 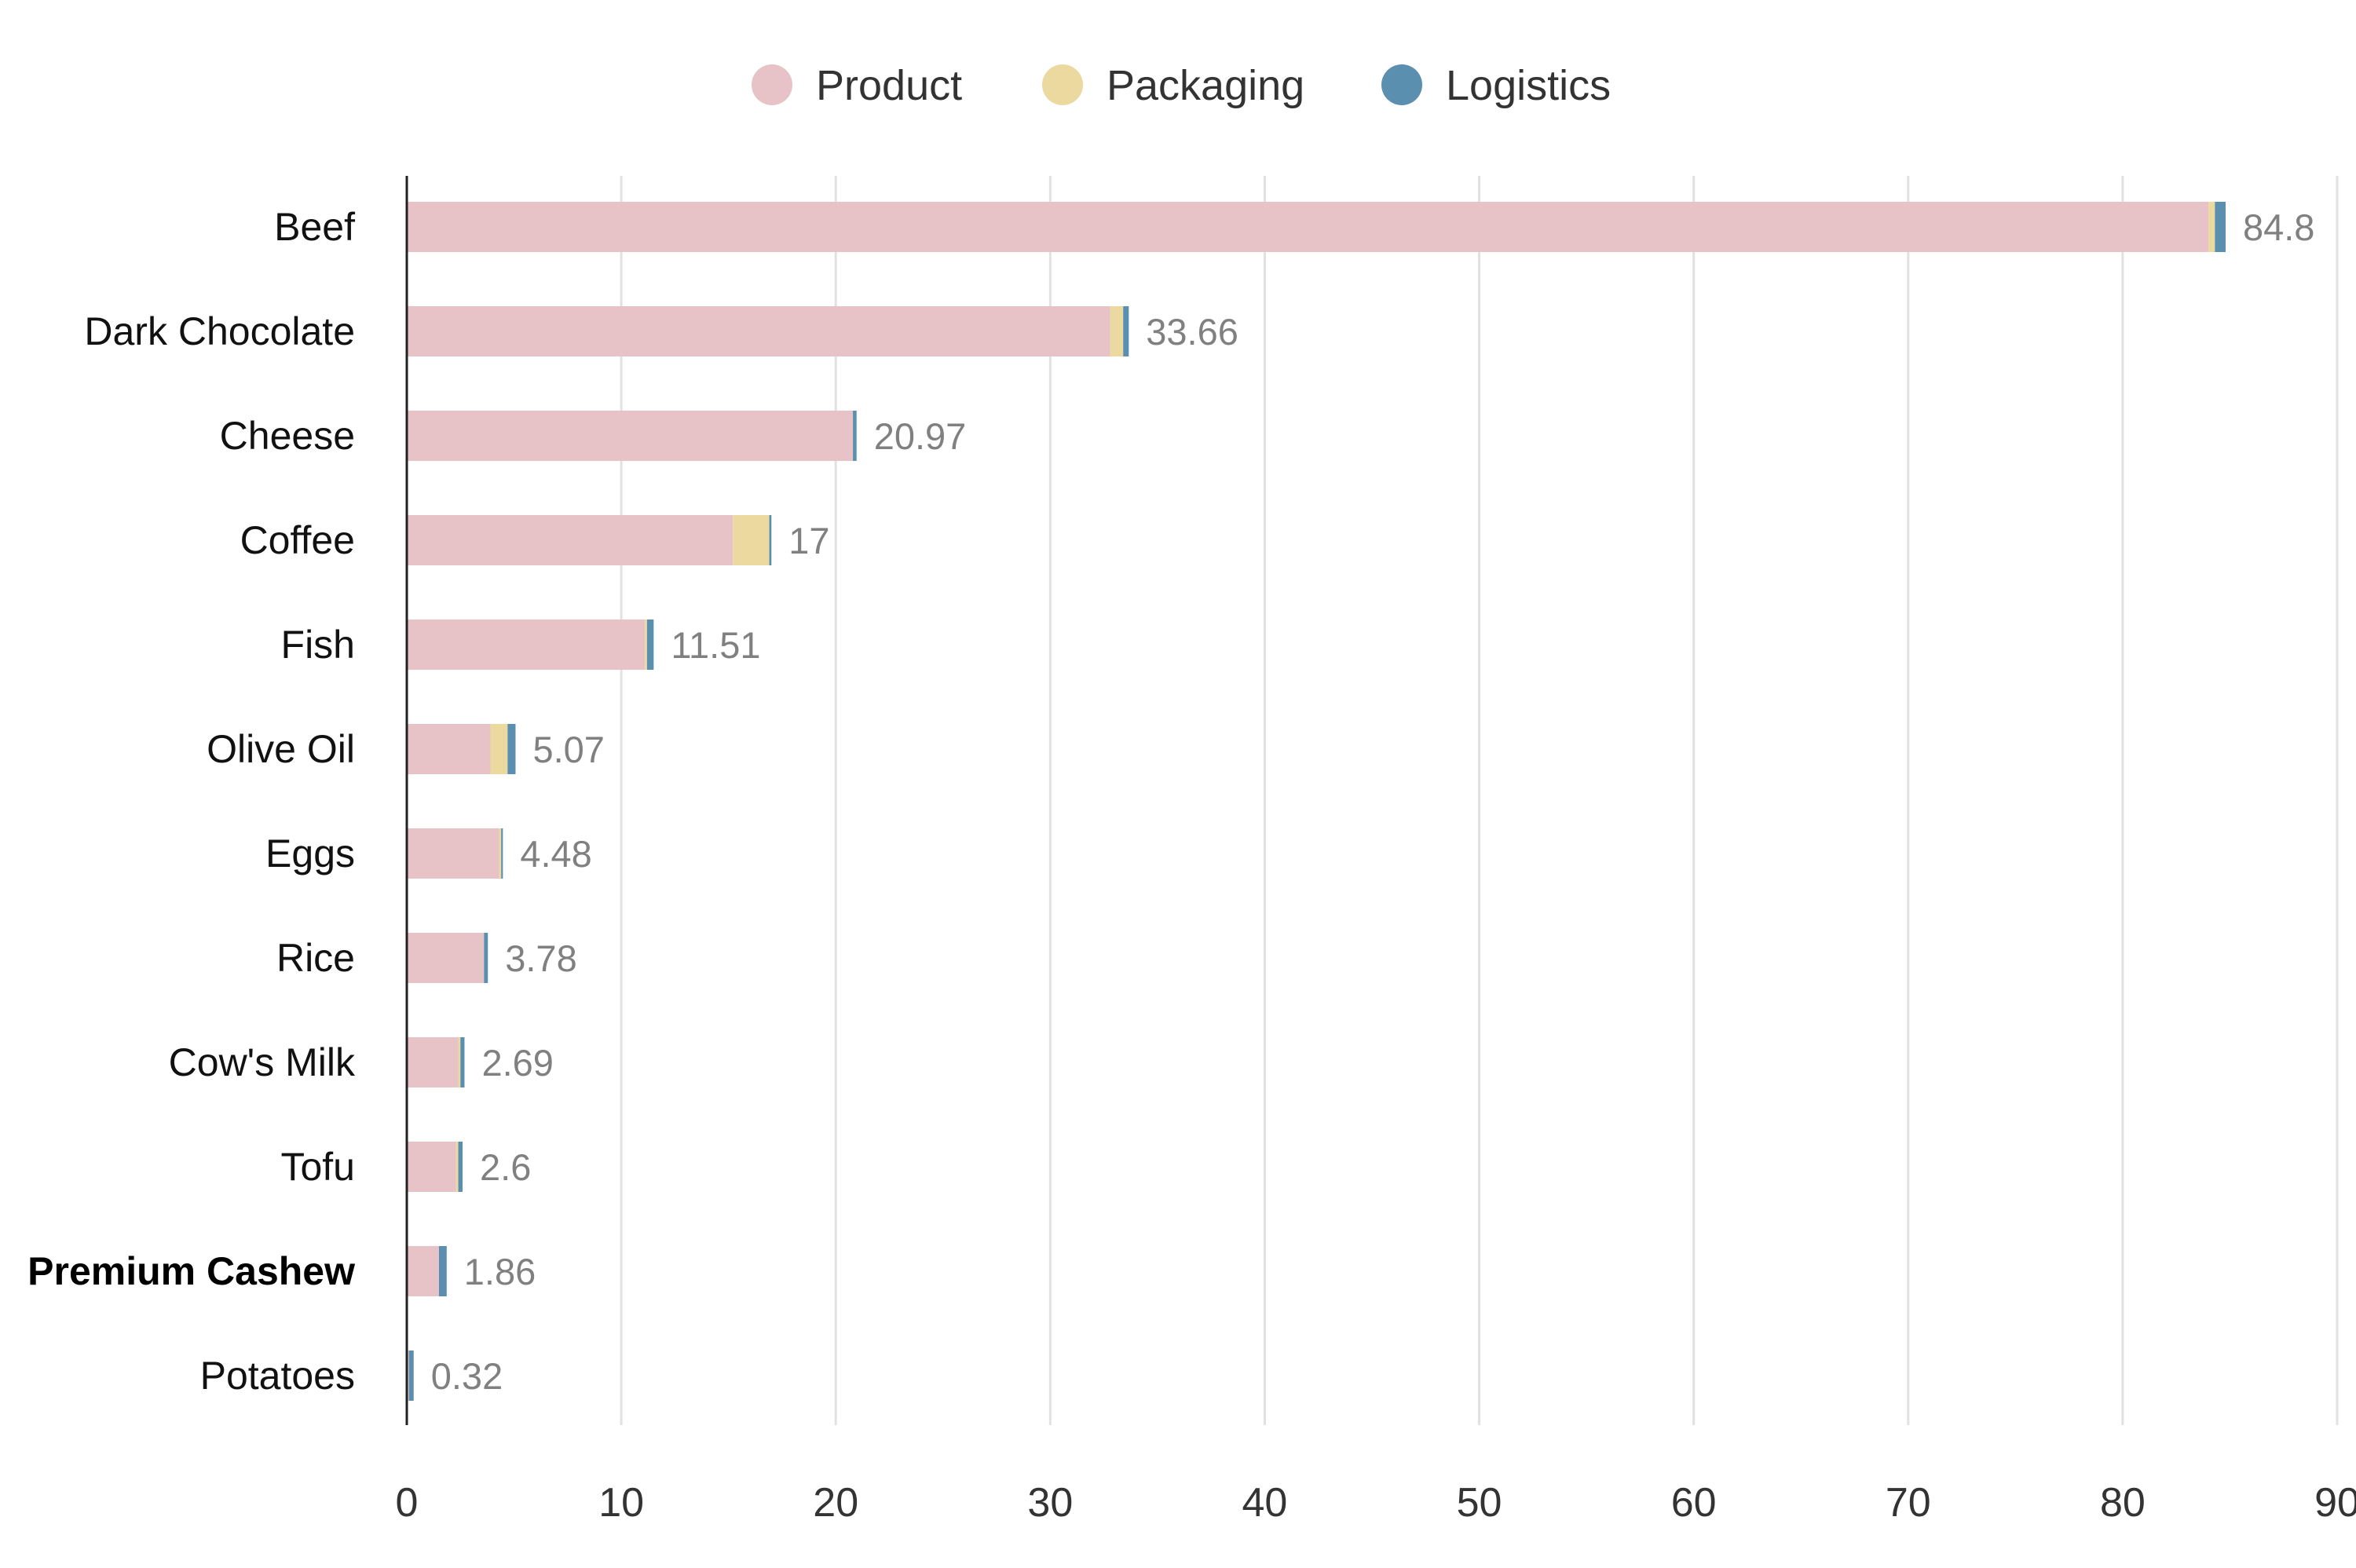 What do you see at coordinates (432, 1167) in the screenshot?
I see `bar-tofu-product` at bounding box center [432, 1167].